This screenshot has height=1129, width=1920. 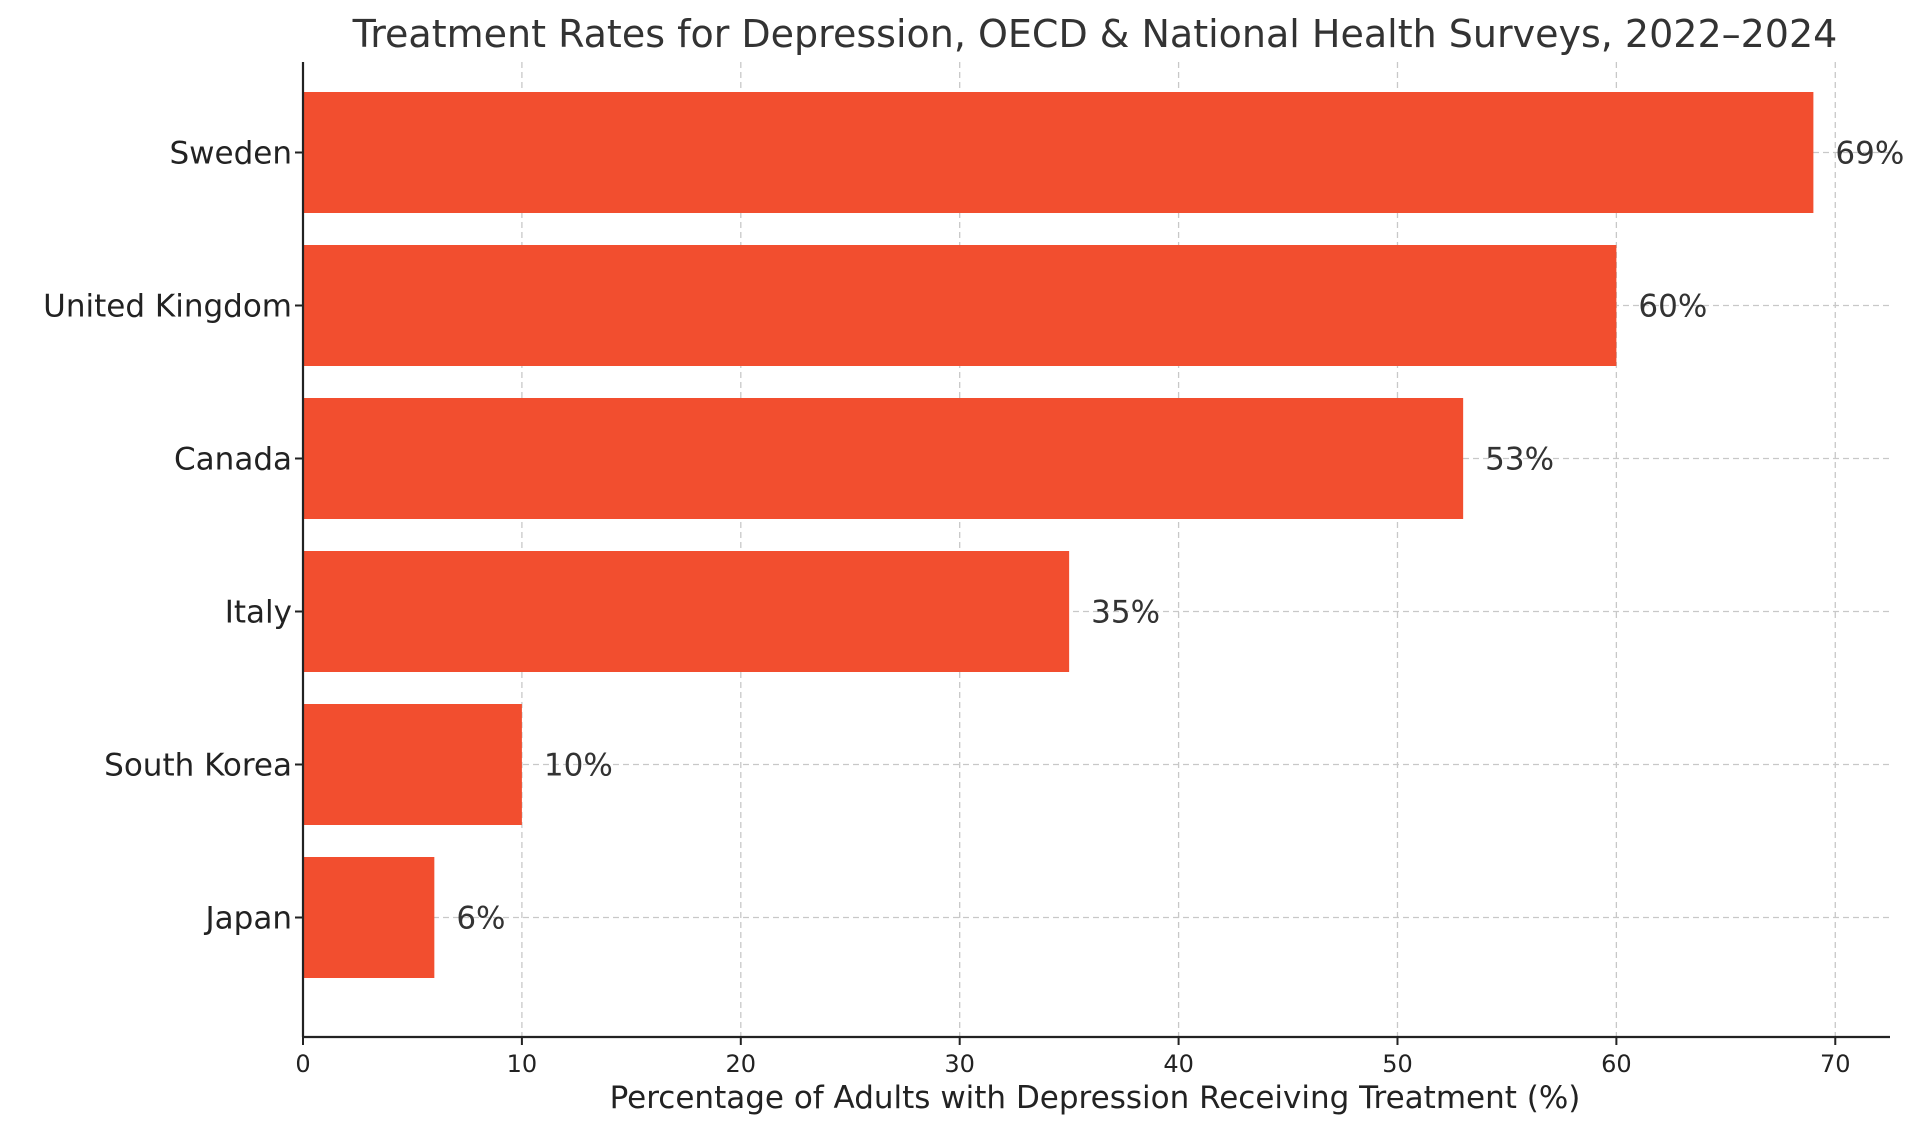 What do you see at coordinates (302, 1064) in the screenshot?
I see `x-tick-label-0: 0` at bounding box center [302, 1064].